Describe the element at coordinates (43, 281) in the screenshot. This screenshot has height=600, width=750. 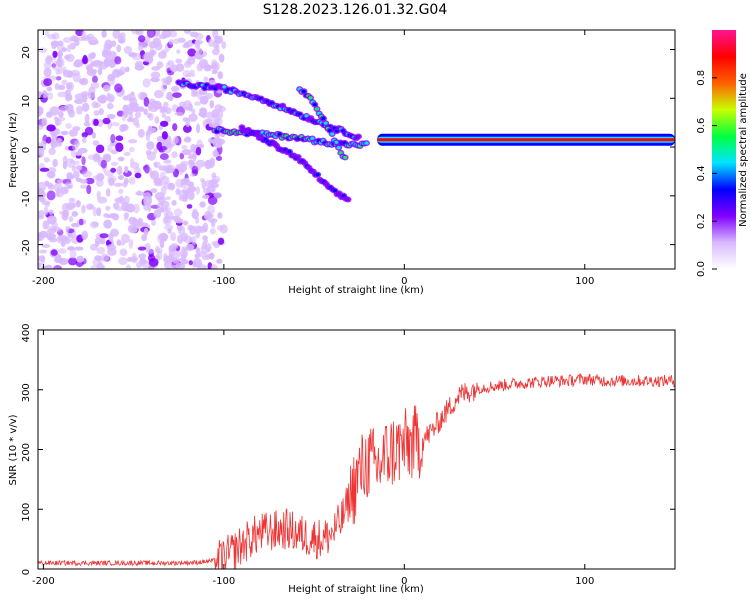
I see `spectrogram-x-tick-label: -200` at that location.